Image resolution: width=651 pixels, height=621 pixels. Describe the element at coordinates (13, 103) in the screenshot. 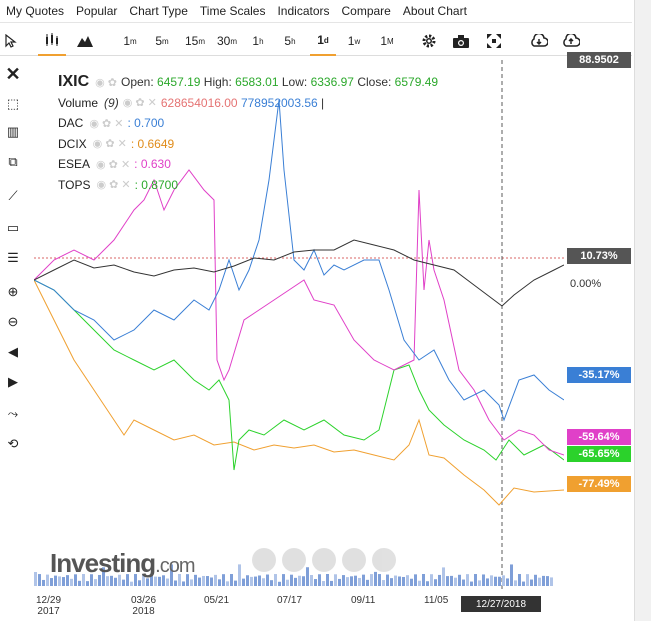

I see `select-area-icon: ⬚` at that location.